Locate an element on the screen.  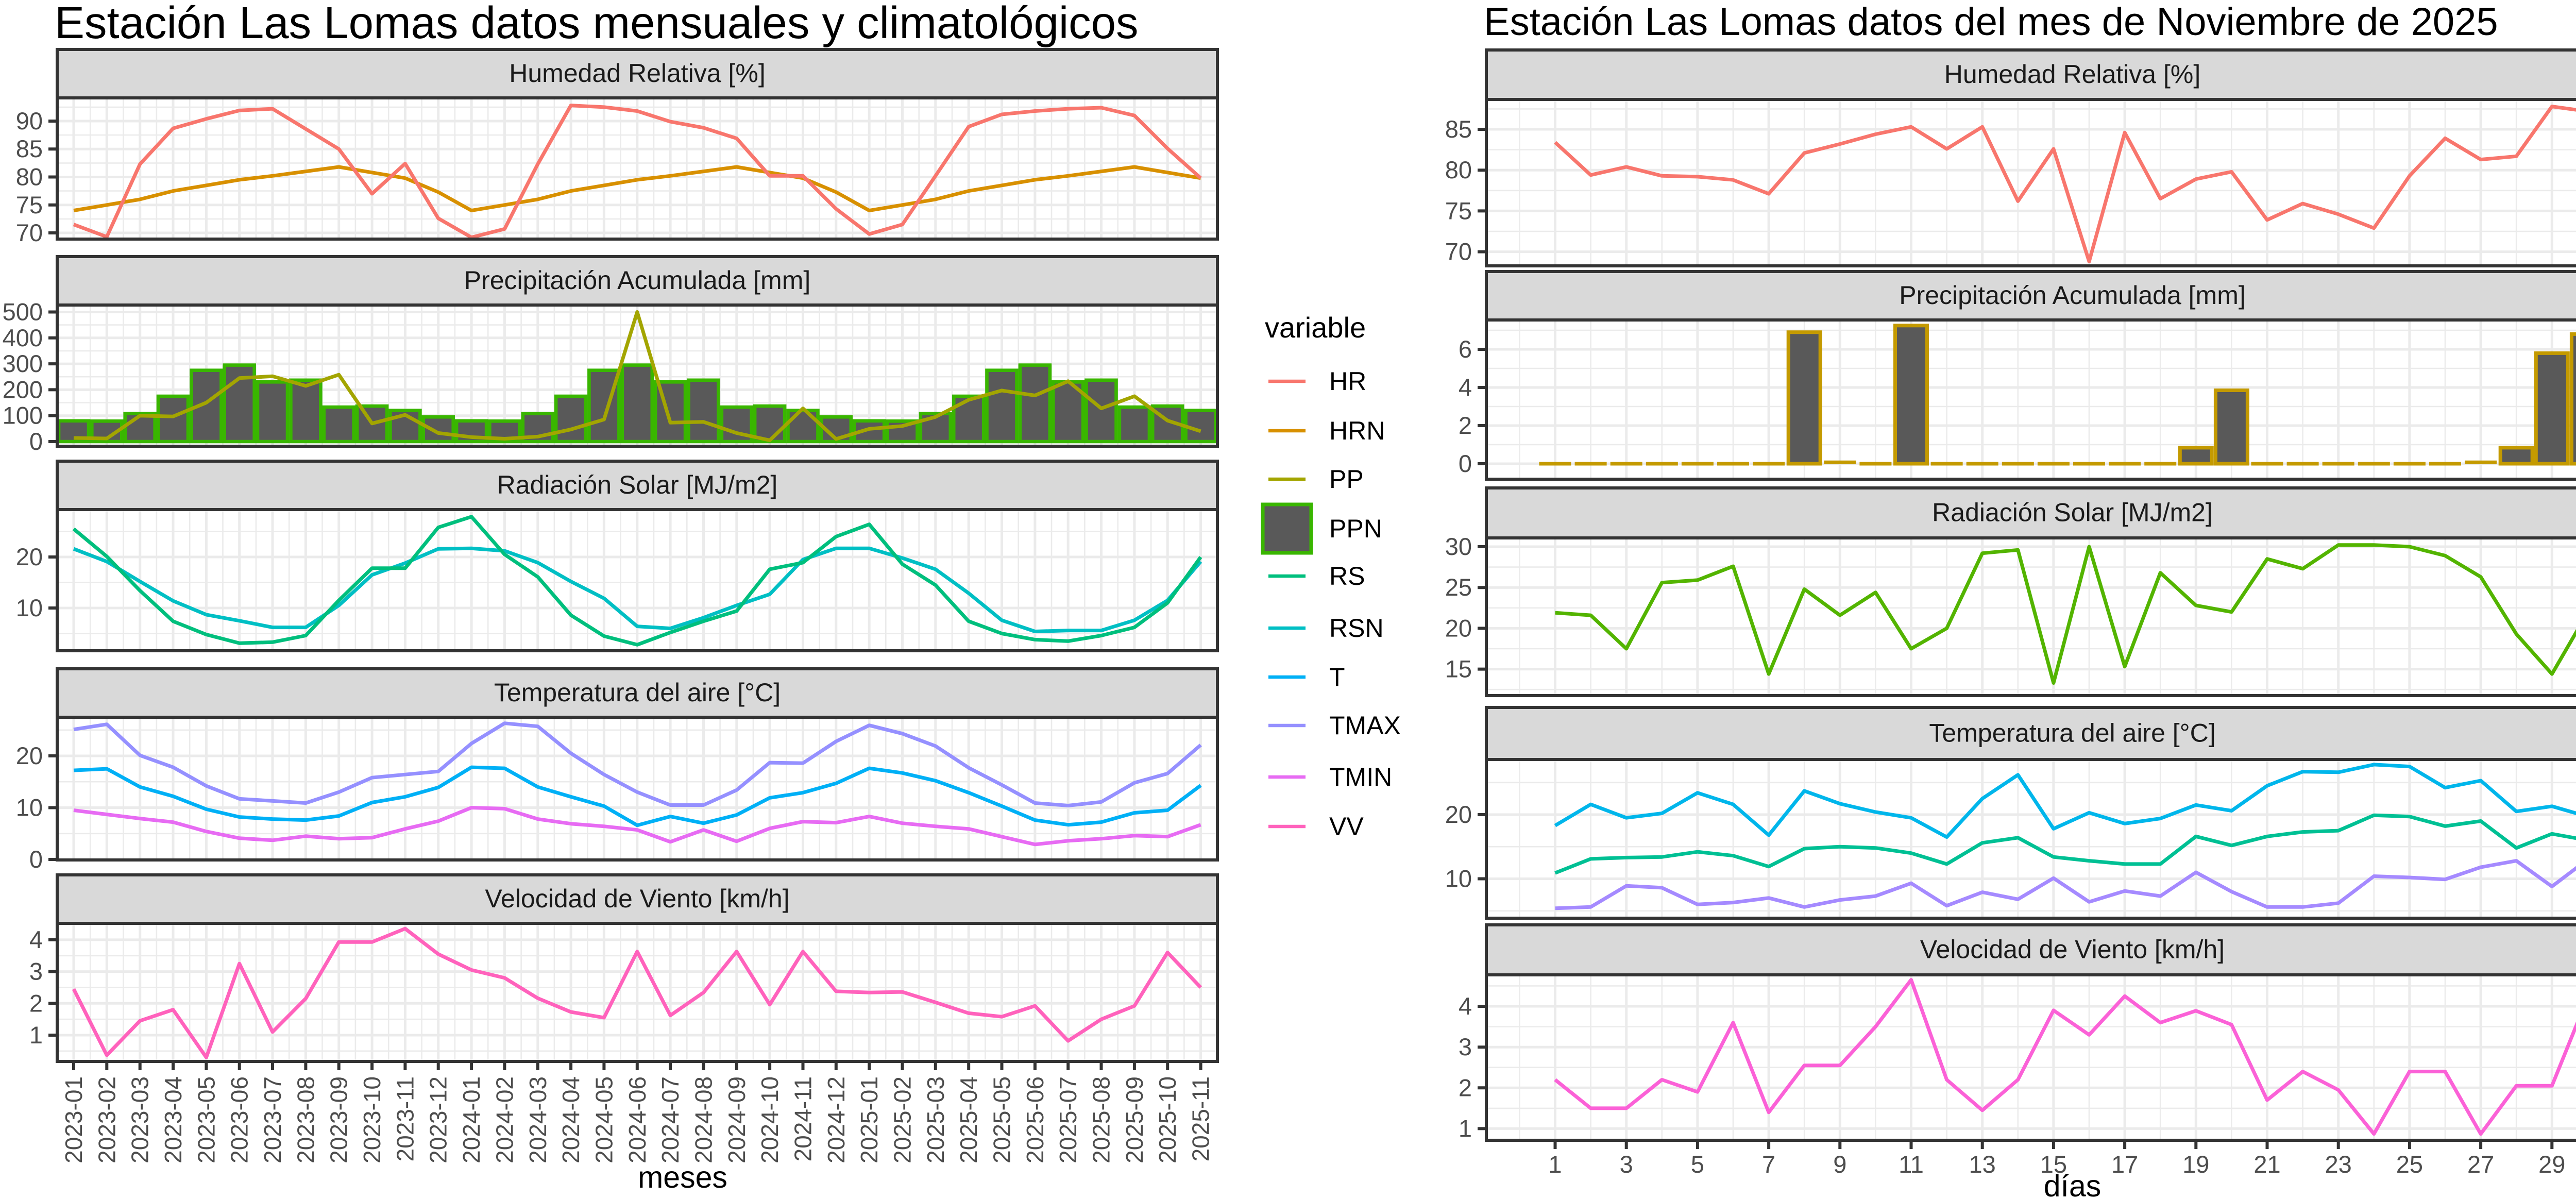
svg-text: 2023-09 is located at coordinates (339, 1119).